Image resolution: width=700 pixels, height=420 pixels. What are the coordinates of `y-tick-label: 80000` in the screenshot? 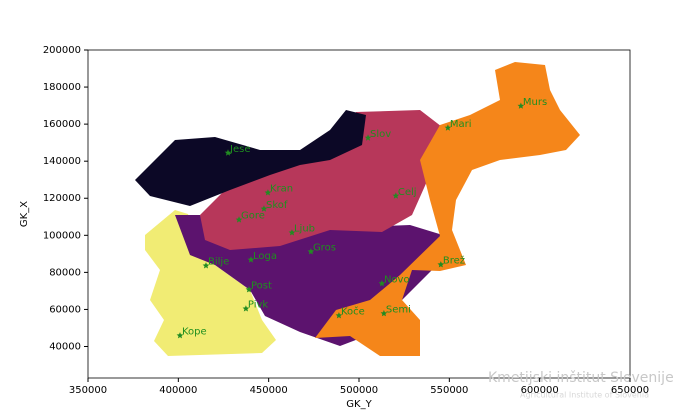 It's located at (65, 272).